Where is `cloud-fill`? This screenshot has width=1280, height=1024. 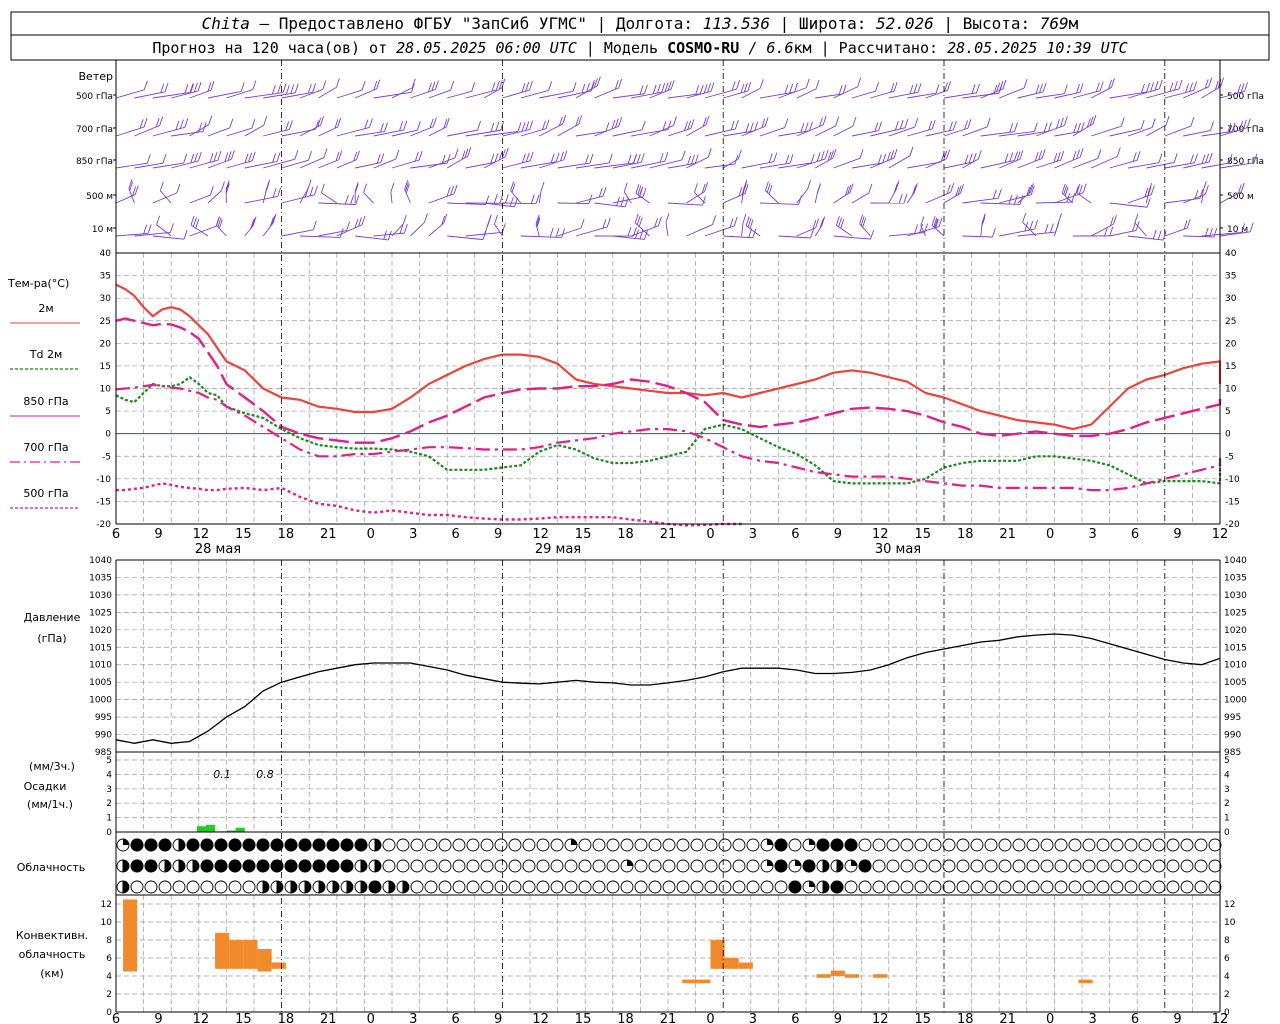 cloud-fill is located at coordinates (249, 866).